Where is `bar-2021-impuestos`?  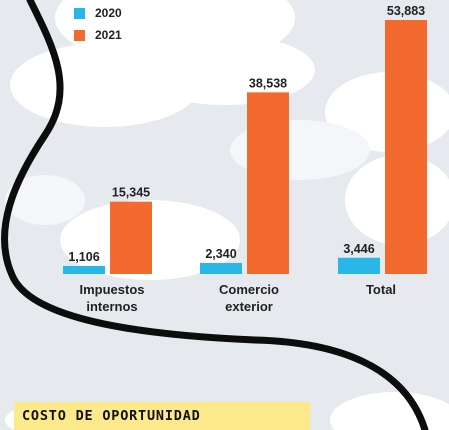 bar-2021-impuestos is located at coordinates (131, 237).